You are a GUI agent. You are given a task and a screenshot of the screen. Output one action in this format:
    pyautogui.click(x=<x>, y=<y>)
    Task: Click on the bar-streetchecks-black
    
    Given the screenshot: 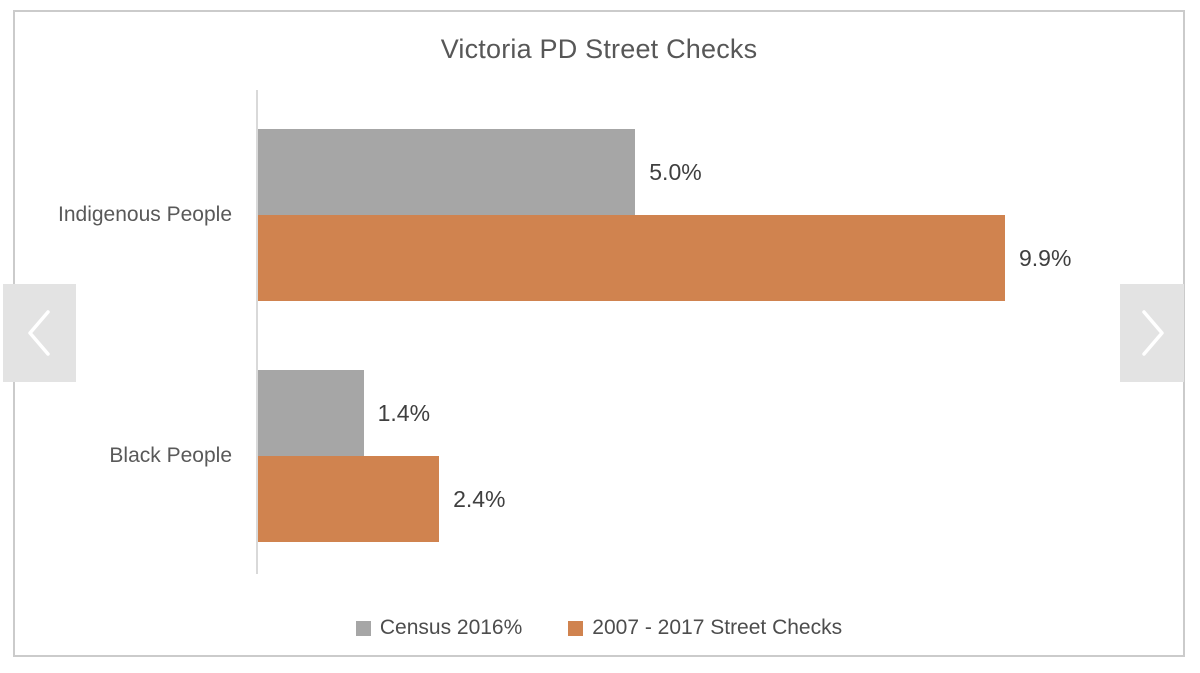 What is the action you would take?
    pyautogui.click(x=349, y=499)
    